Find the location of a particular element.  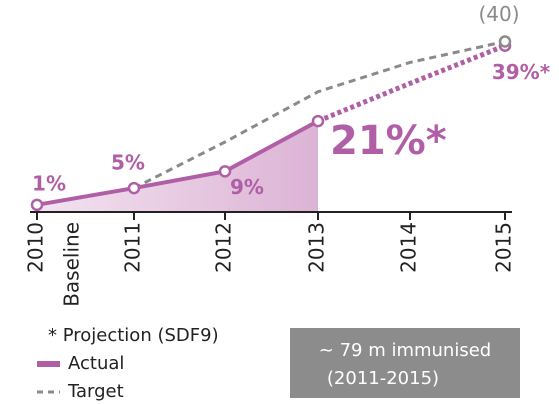

x-tick-label: 2012 is located at coordinates (224, 247).